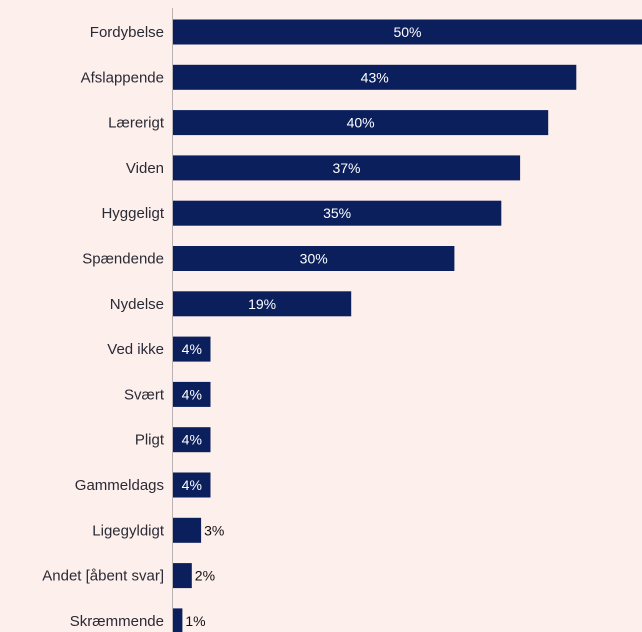 This screenshot has width=642, height=632. What do you see at coordinates (195, 621) in the screenshot?
I see `value-label-13: 1%` at bounding box center [195, 621].